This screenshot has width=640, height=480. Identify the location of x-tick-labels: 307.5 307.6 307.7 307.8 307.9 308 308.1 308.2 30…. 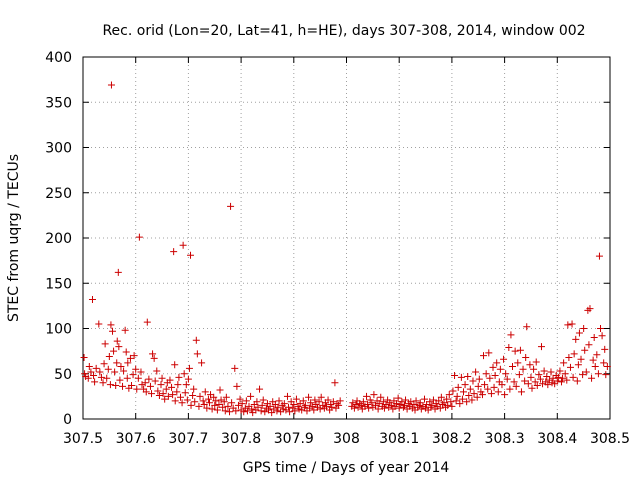
(346, 439).